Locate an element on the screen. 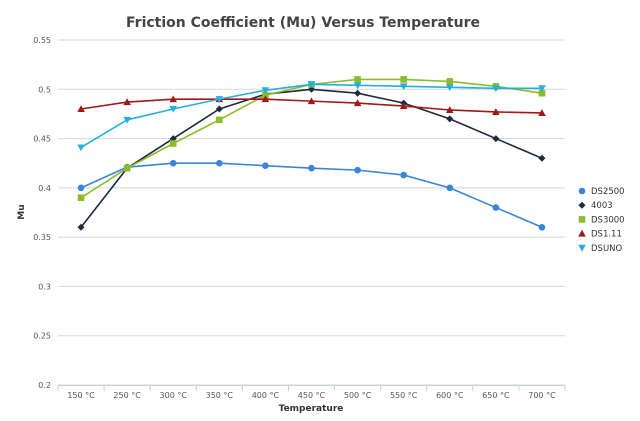 The width and height of the screenshot is (640, 421). legend-item: DS3000 is located at coordinates (601, 220).